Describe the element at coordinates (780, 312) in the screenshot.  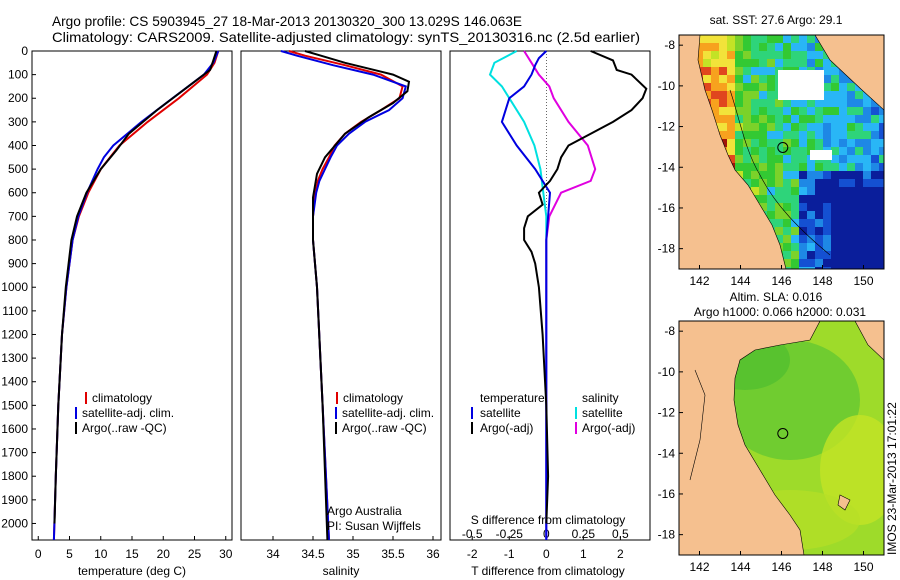
I see `sla-map-subtitle: Argo h1000: 0.066 h2000: 0.031` at that location.